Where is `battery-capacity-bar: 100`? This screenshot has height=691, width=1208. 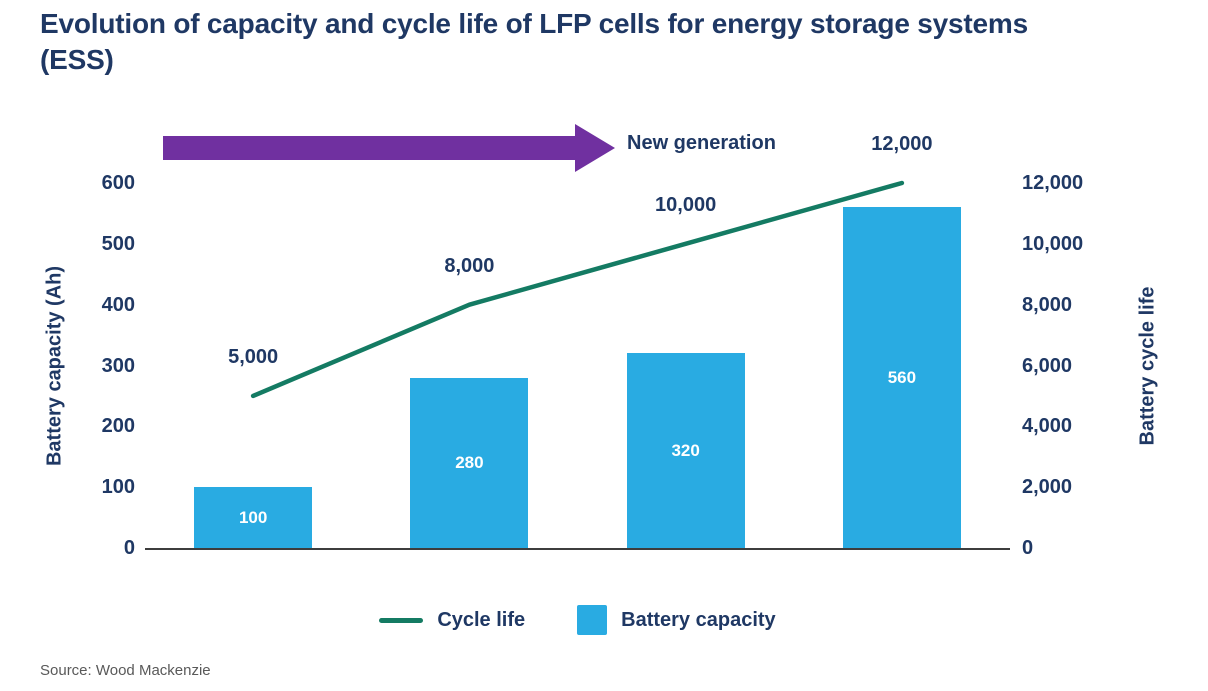
battery-capacity-bar: 100 is located at coordinates (253, 517).